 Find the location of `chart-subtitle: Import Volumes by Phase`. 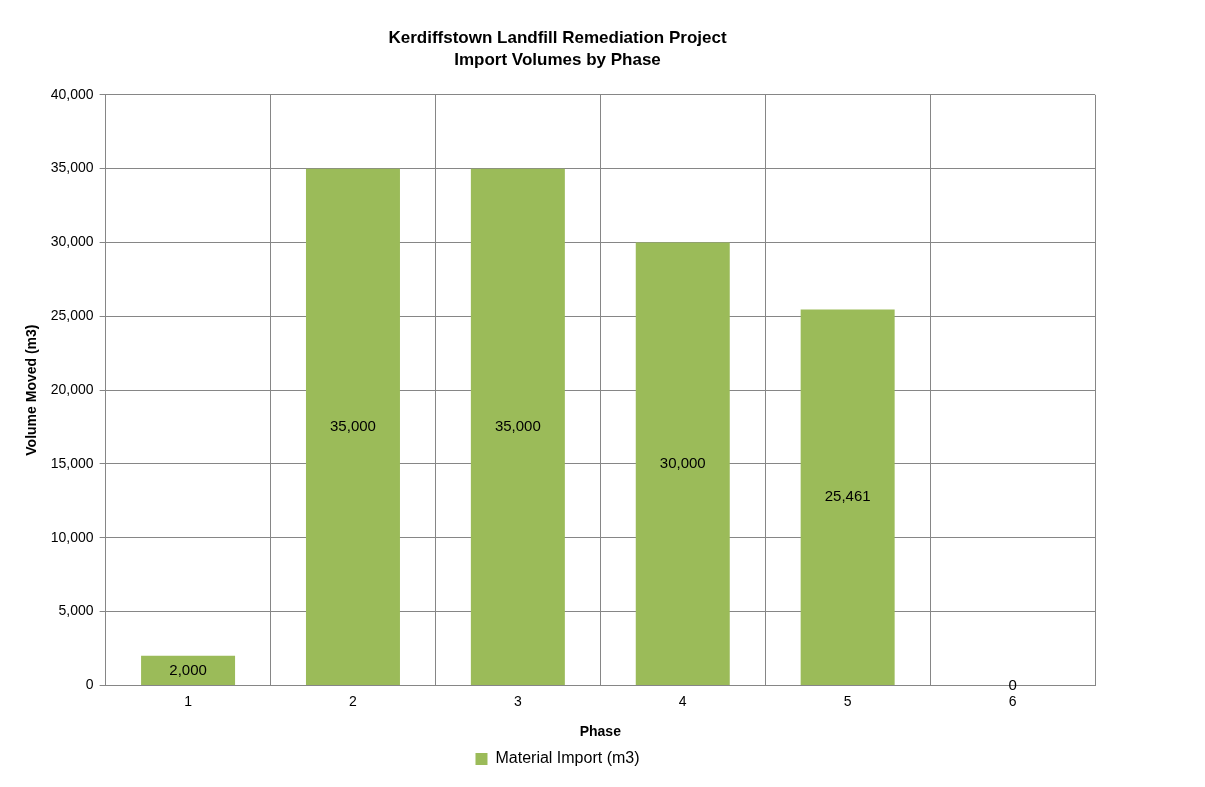

chart-subtitle: Import Volumes by Phase is located at coordinates (557, 60).